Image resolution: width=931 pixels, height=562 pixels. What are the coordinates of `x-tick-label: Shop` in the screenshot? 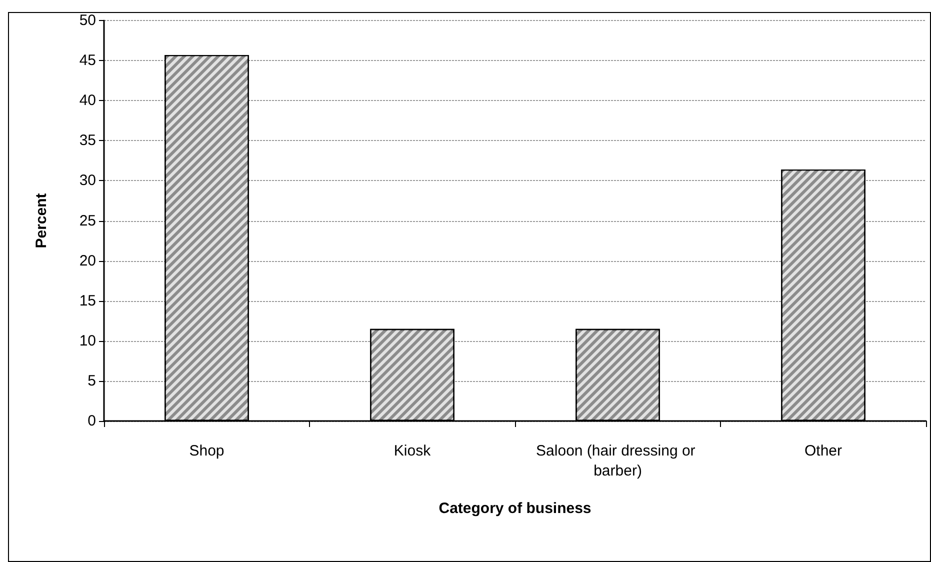 It's located at (206, 451).